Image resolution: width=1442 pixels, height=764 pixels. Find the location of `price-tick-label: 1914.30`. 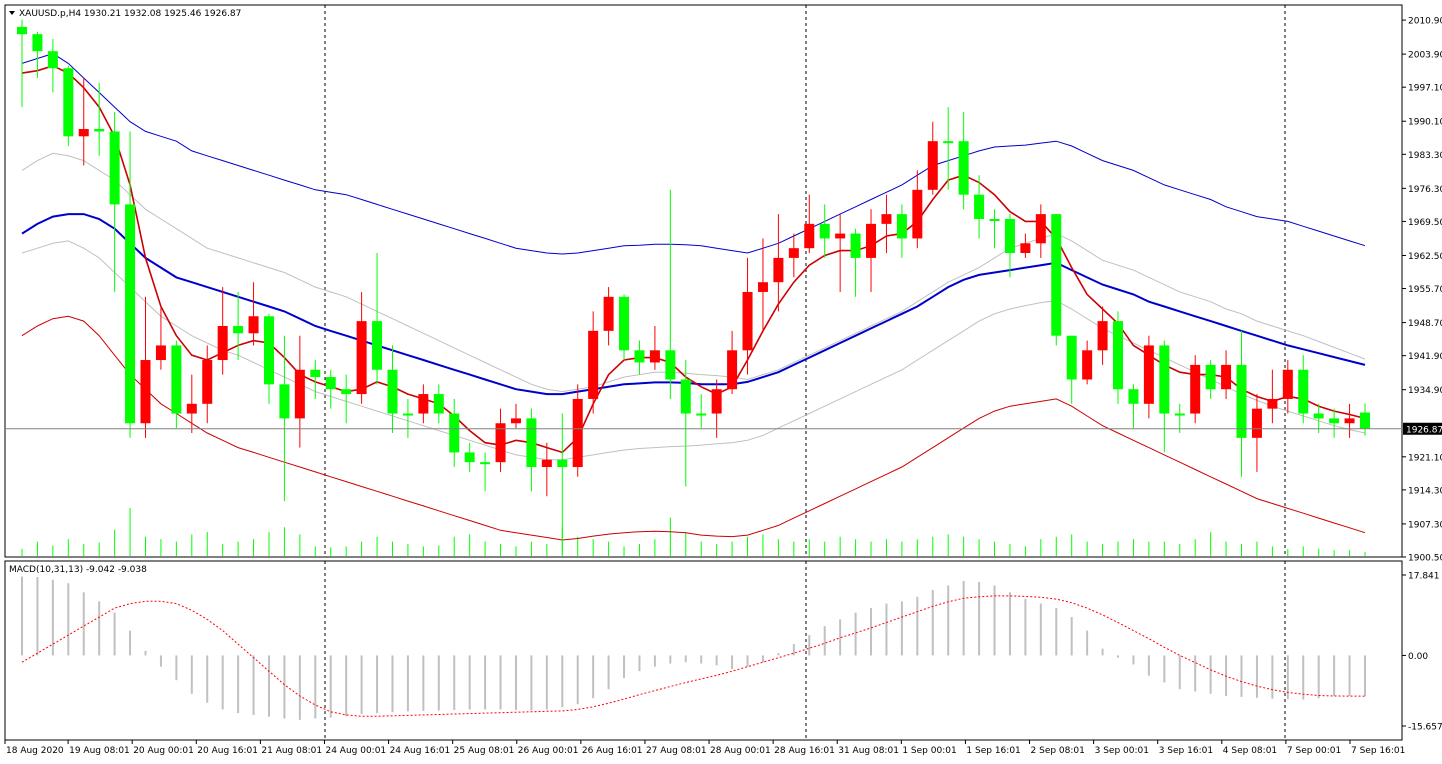

price-tick-label: 1914.30 is located at coordinates (1425, 491).